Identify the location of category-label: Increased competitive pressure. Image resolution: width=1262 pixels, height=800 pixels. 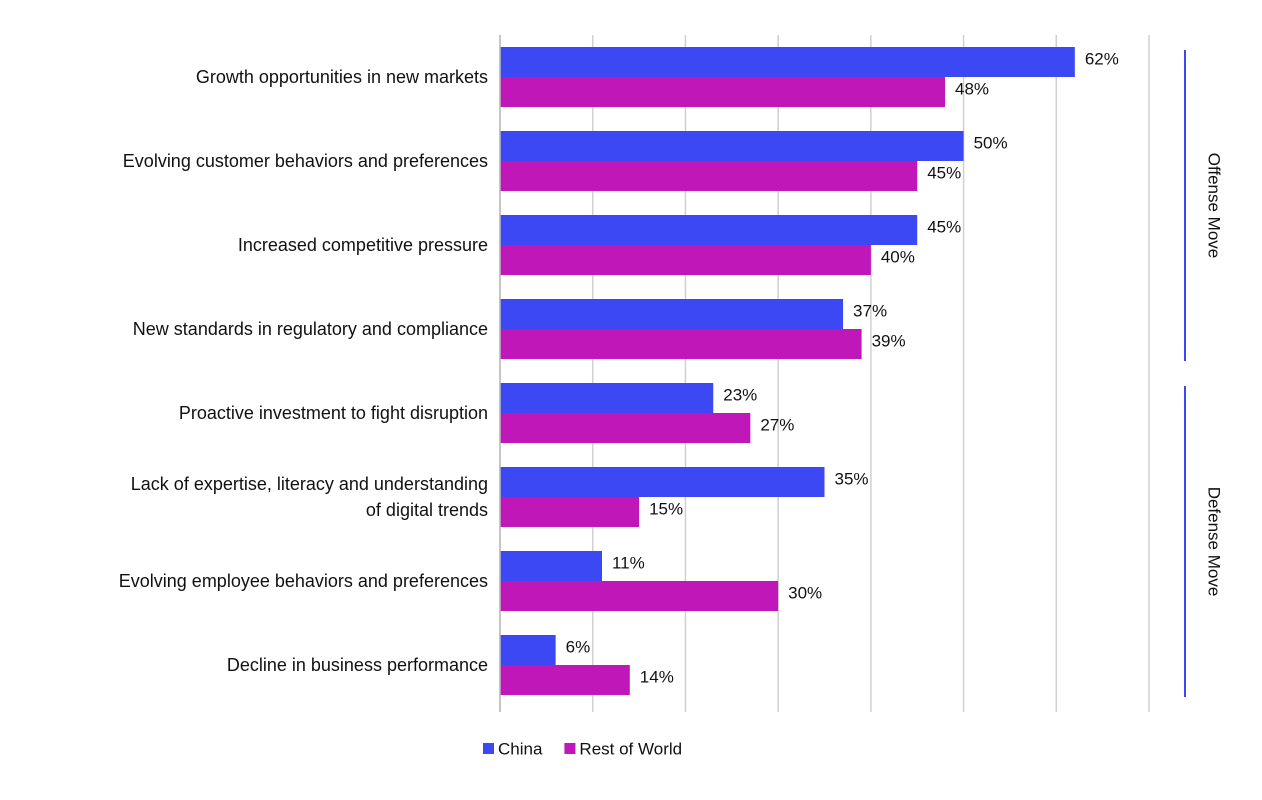
(362, 245).